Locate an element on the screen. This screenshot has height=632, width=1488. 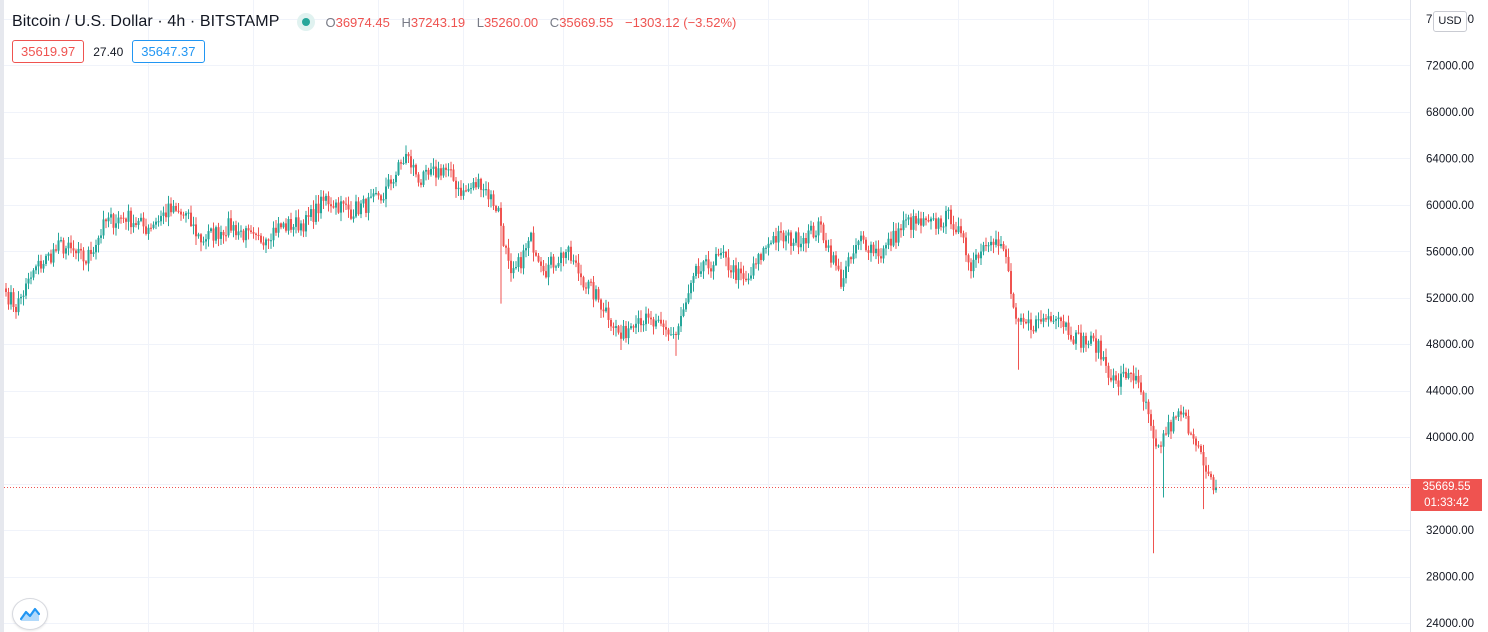
buy-price-button: 35647.37 is located at coordinates (168, 51).